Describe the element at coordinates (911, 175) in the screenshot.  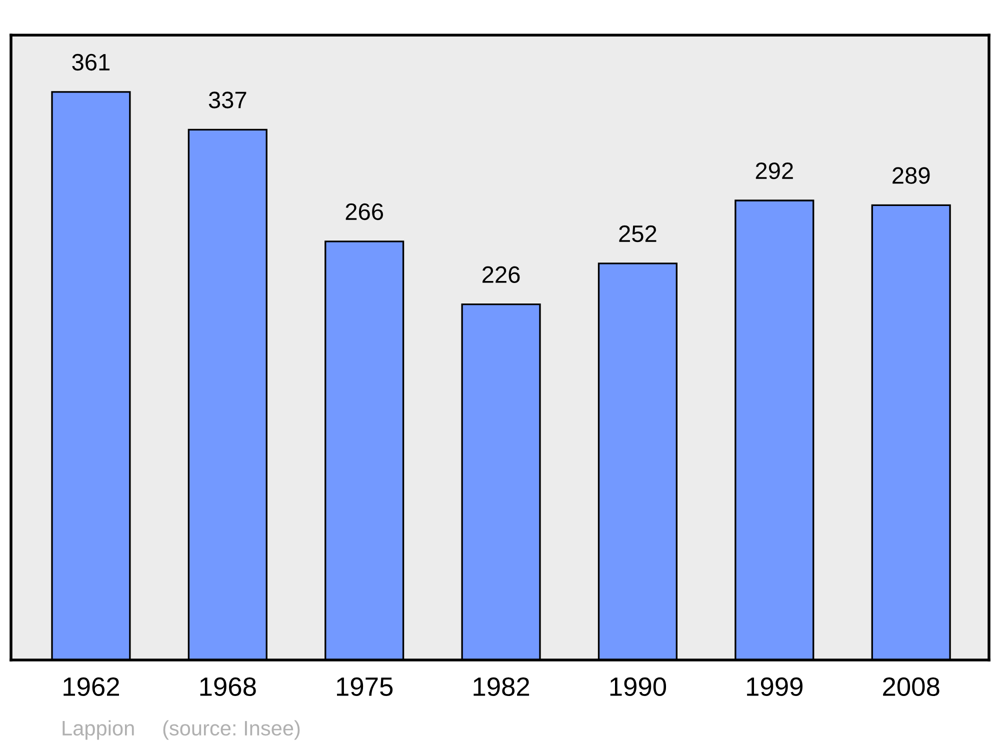
I see `data-label: 289` at that location.